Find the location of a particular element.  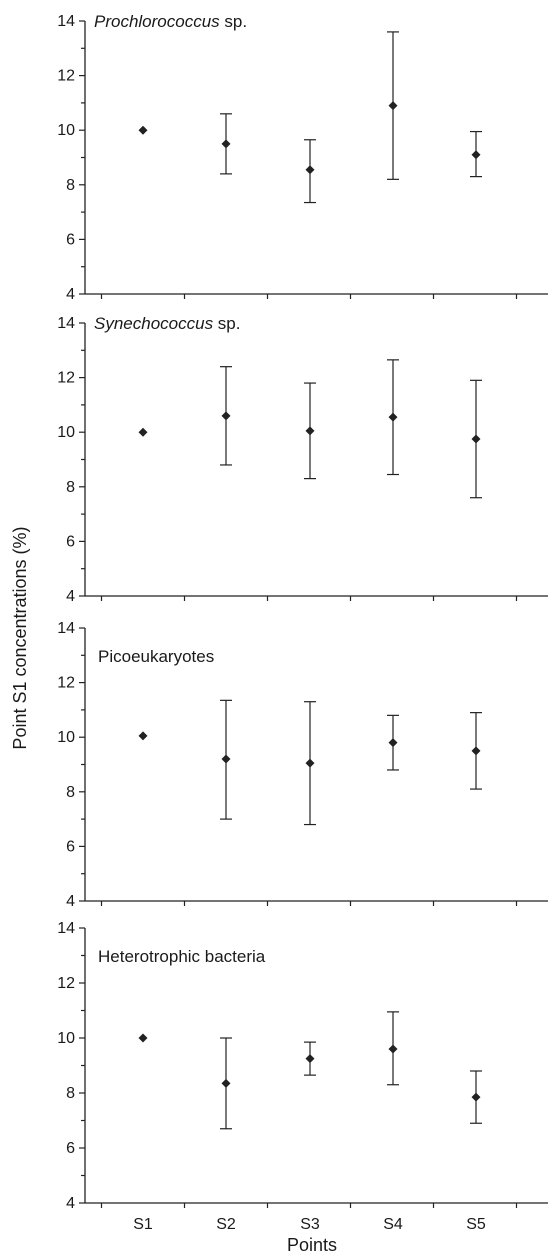

panel-title: Picoeukaryotes is located at coordinates (156, 656).